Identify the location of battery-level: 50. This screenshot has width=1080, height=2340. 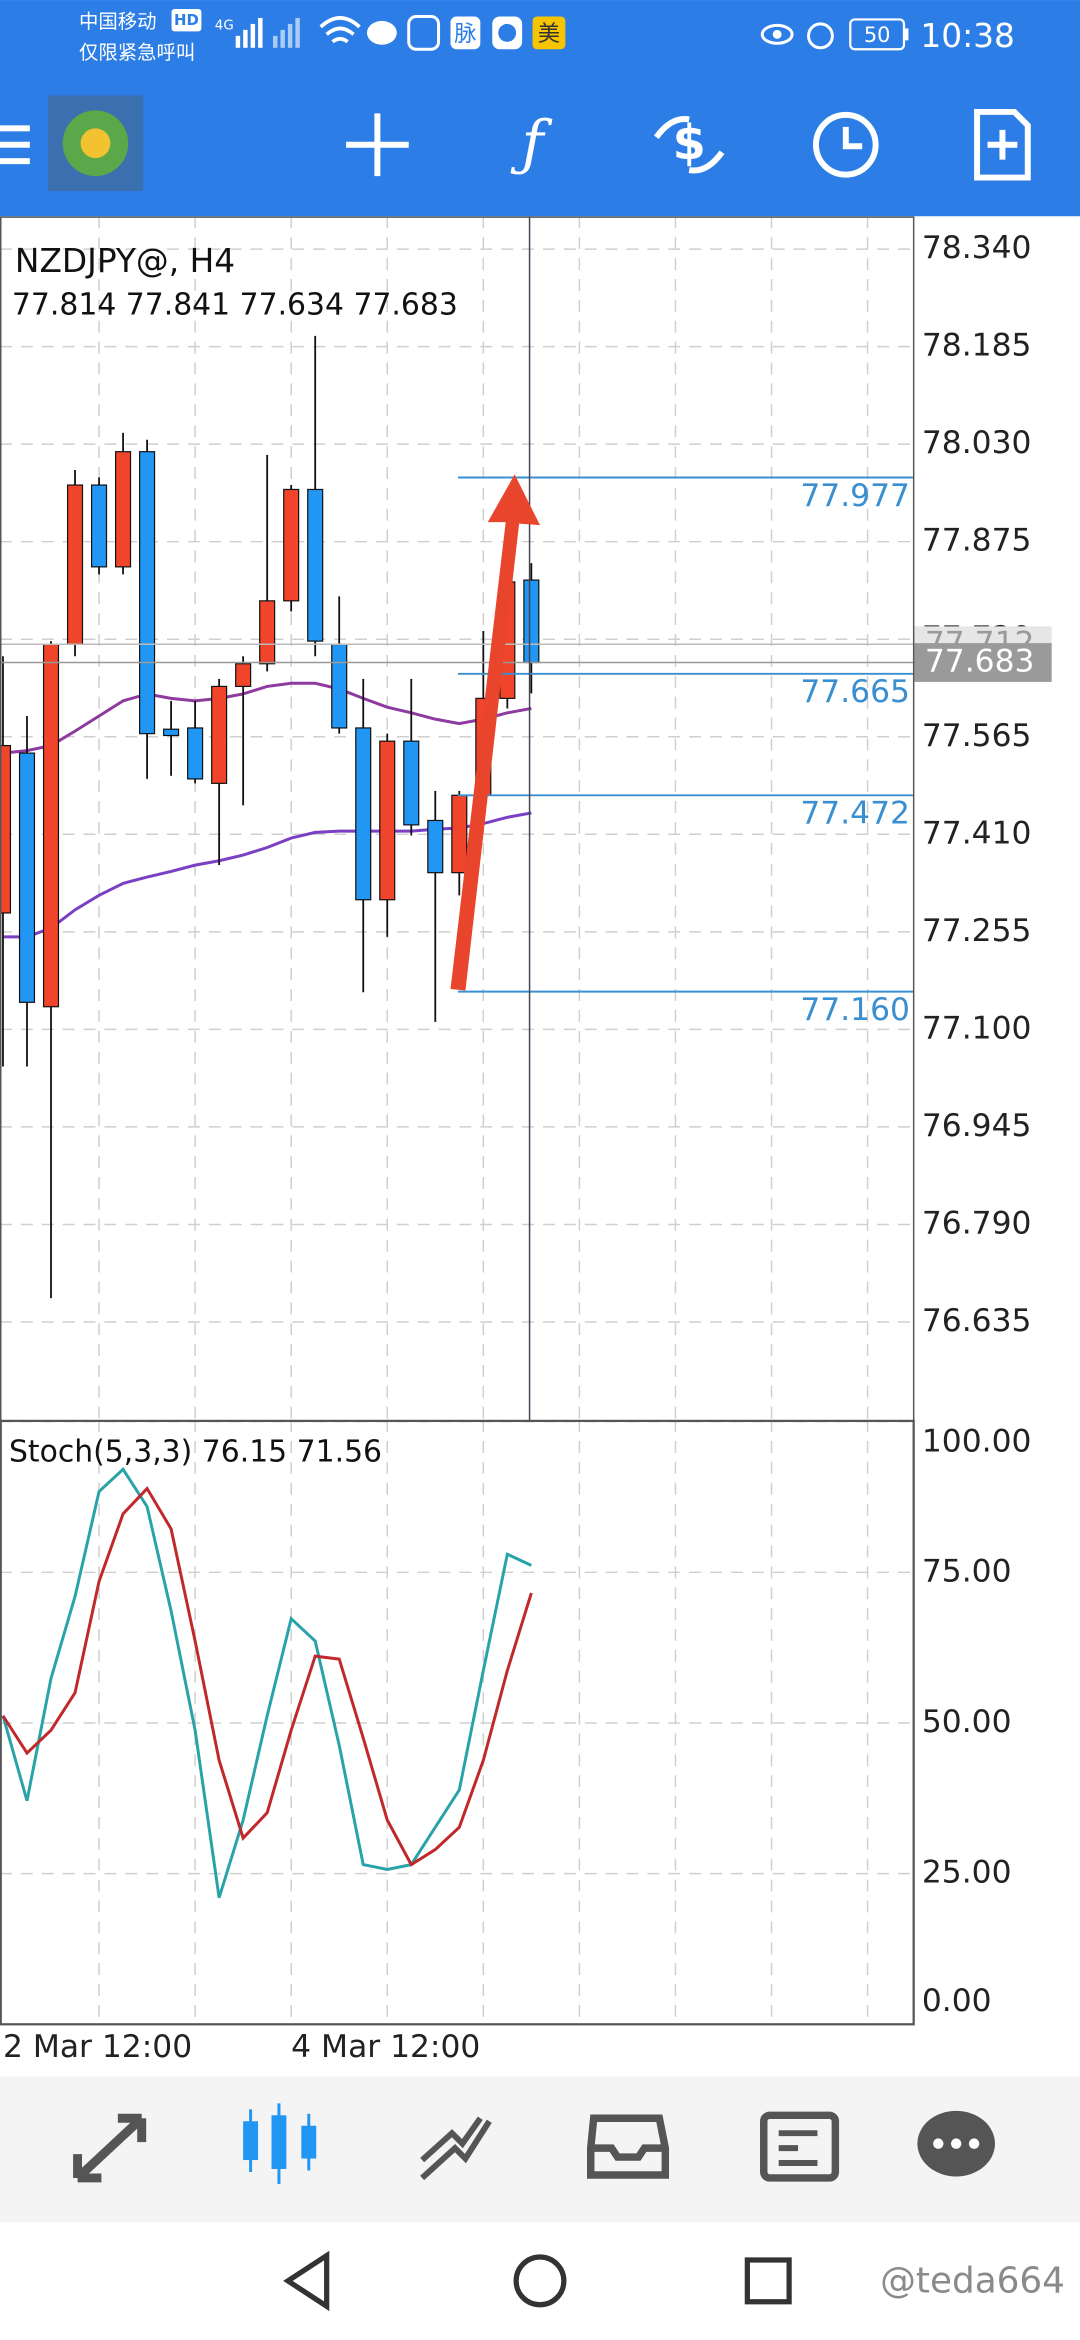
(877, 35).